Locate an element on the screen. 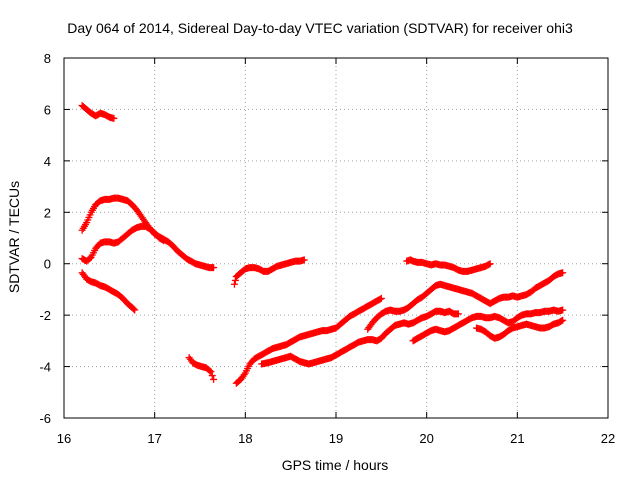  x-tick-label: 16 is located at coordinates (64, 438).